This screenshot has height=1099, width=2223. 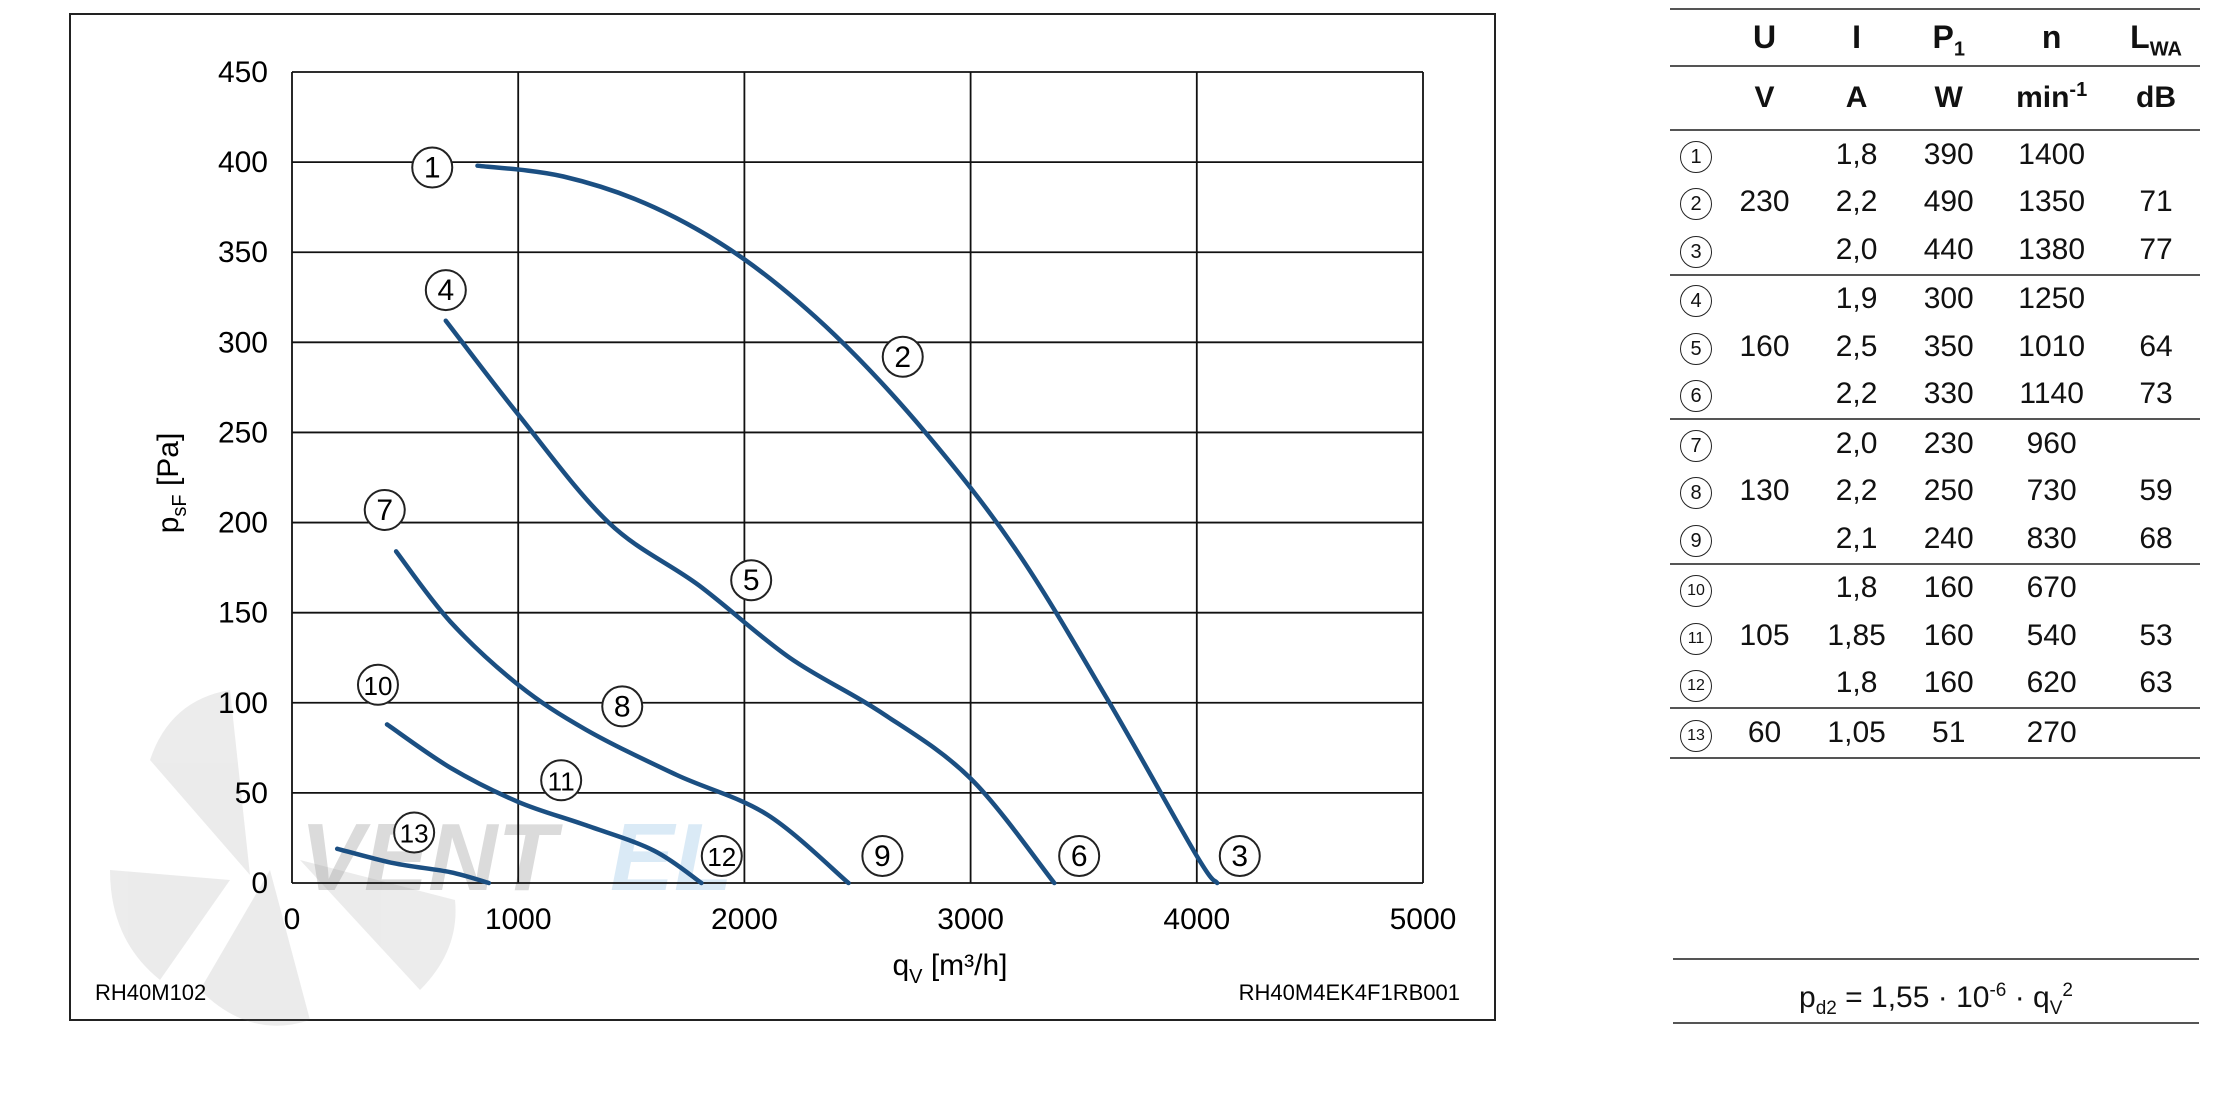 What do you see at coordinates (882, 856) in the screenshot?
I see `curve-marker-label: 9` at bounding box center [882, 856].